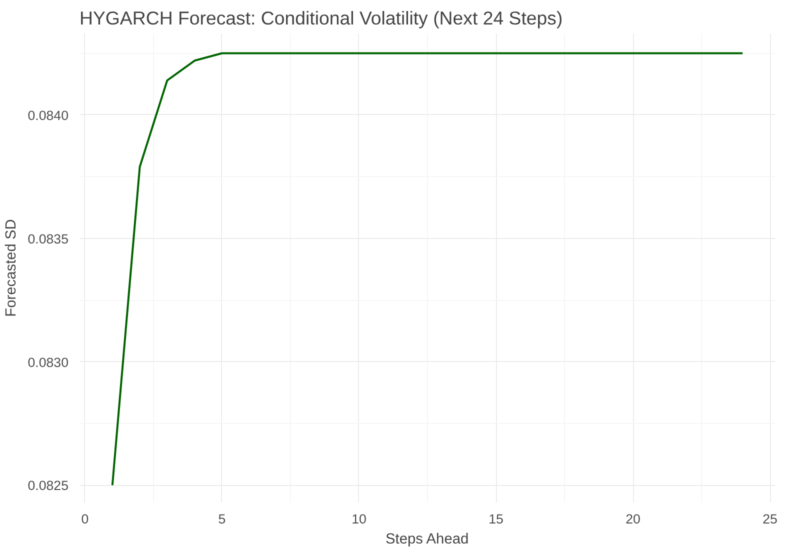 This screenshot has height=560, width=790. What do you see at coordinates (222, 519) in the screenshot?
I see `x-tick-label: 5` at bounding box center [222, 519].